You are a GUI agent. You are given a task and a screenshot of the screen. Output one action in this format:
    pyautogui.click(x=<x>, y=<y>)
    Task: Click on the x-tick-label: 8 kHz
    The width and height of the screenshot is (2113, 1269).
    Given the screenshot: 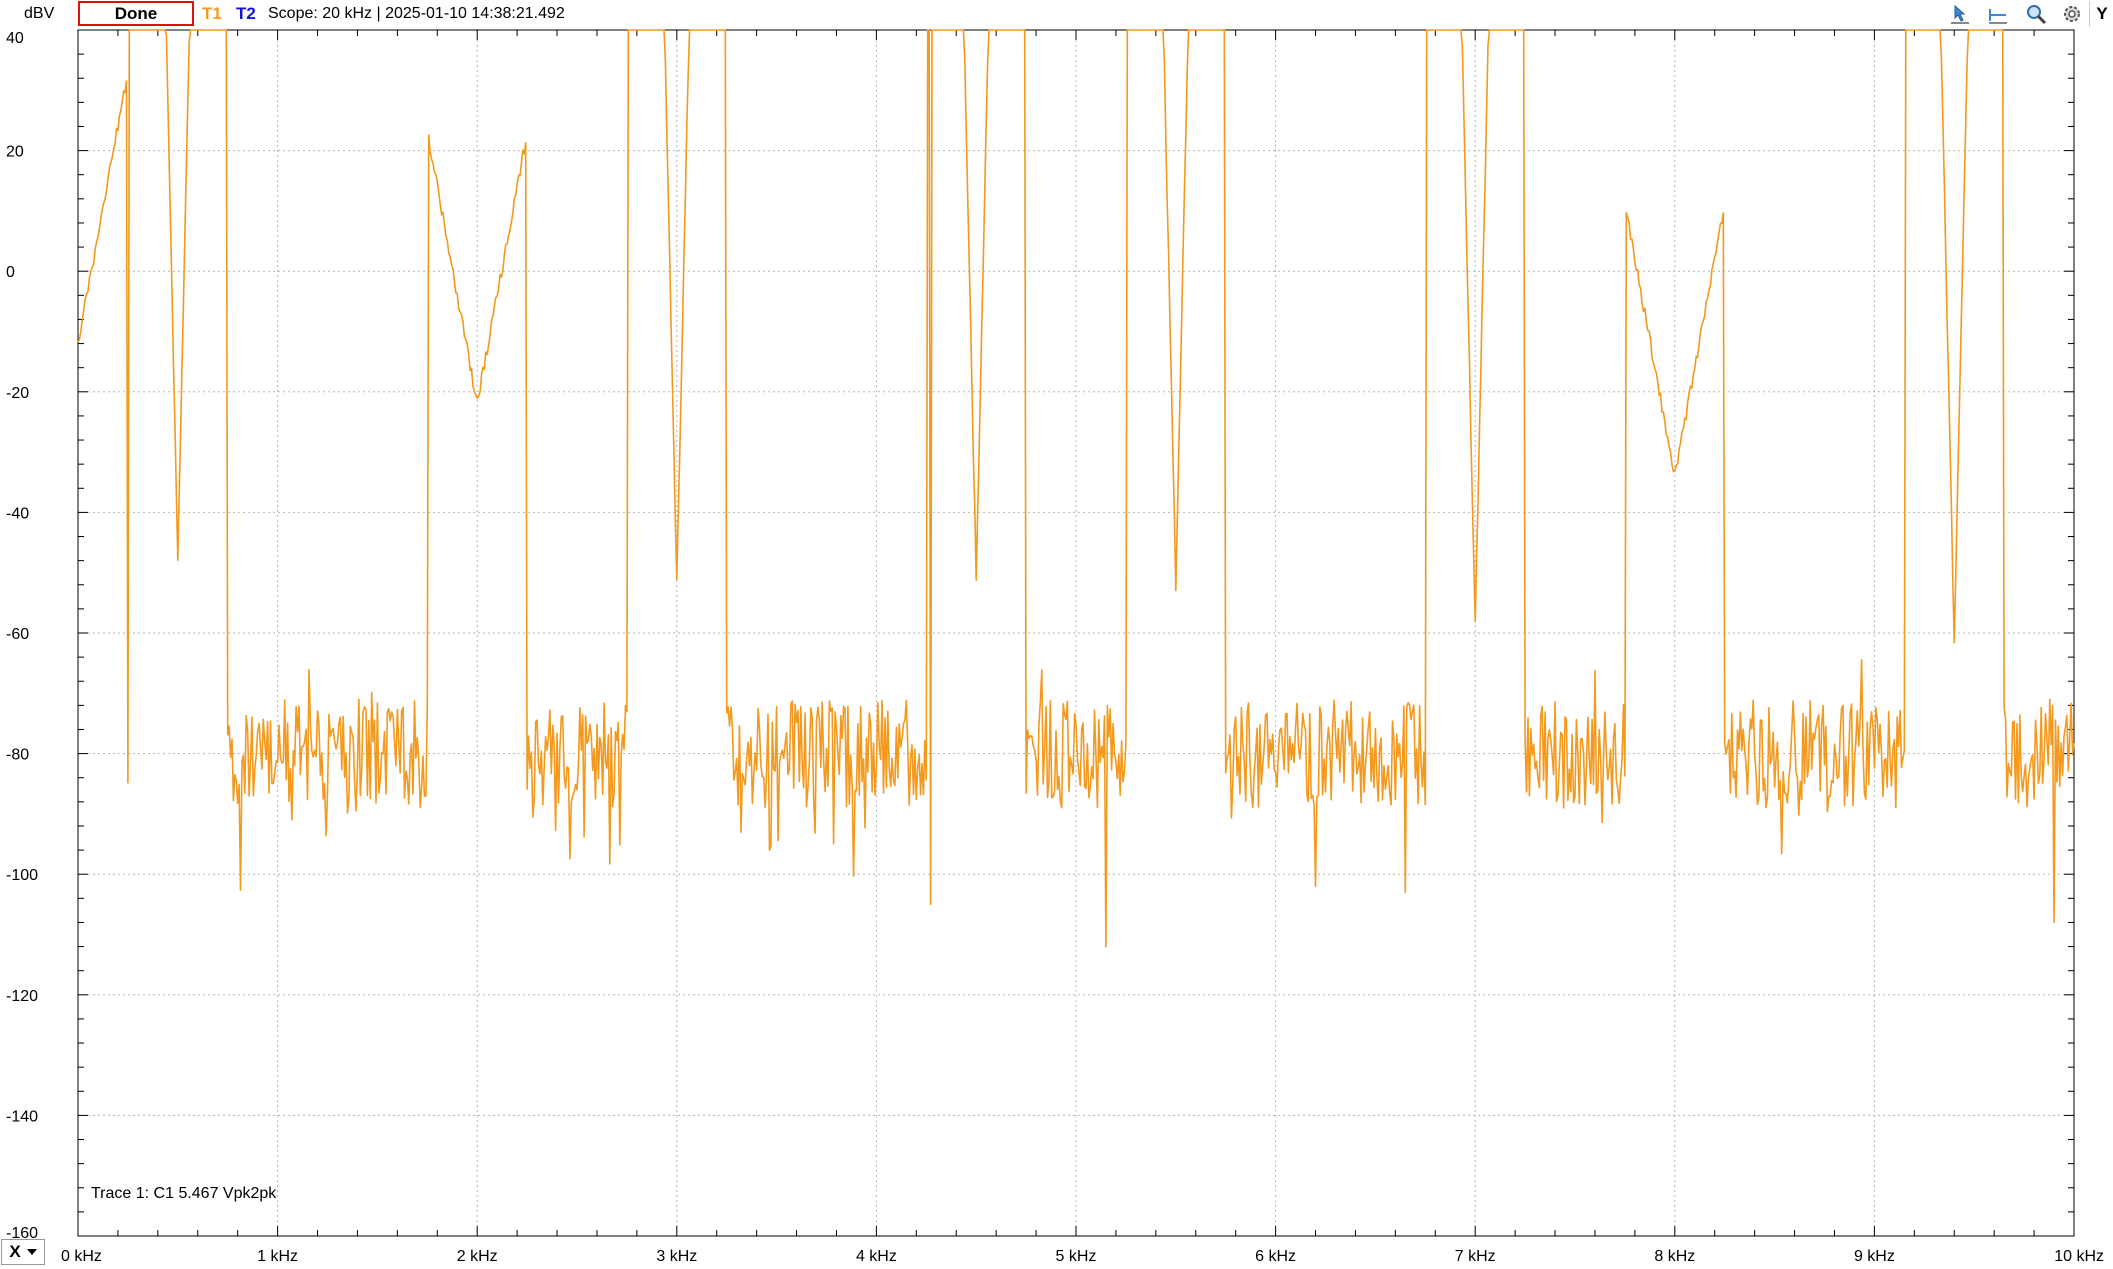 What is the action you would take?
    pyautogui.click(x=1674, y=1256)
    